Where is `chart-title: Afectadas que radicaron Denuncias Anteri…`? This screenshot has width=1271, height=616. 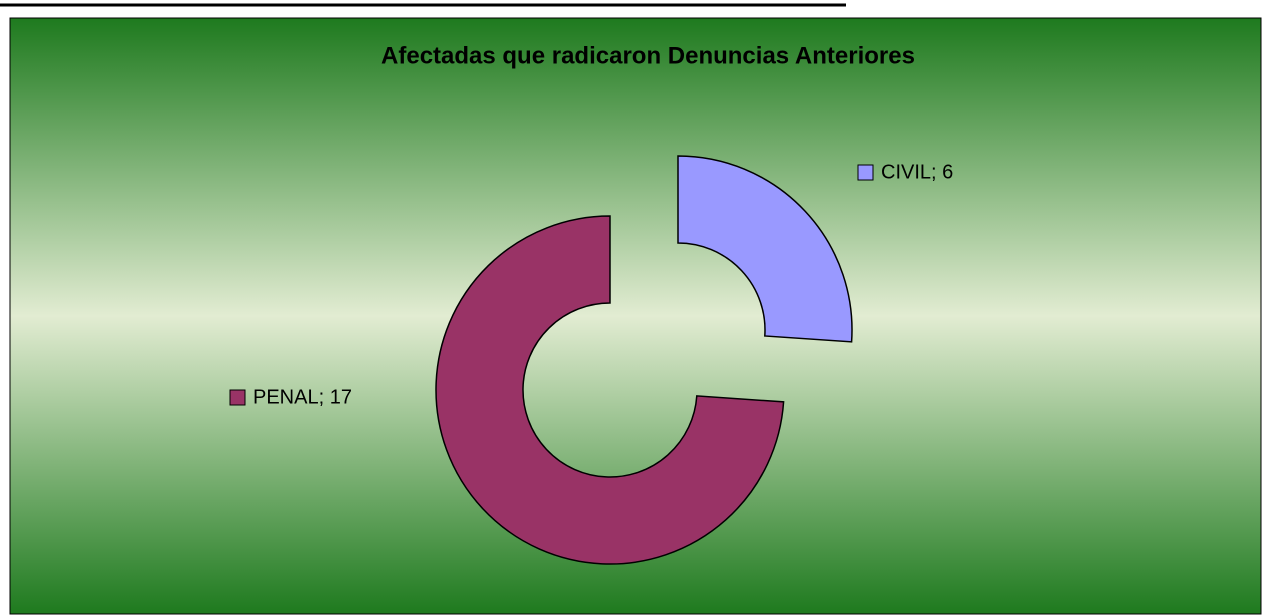 chart-title: Afectadas que radicaron Denuncias Anteri… is located at coordinates (648, 55).